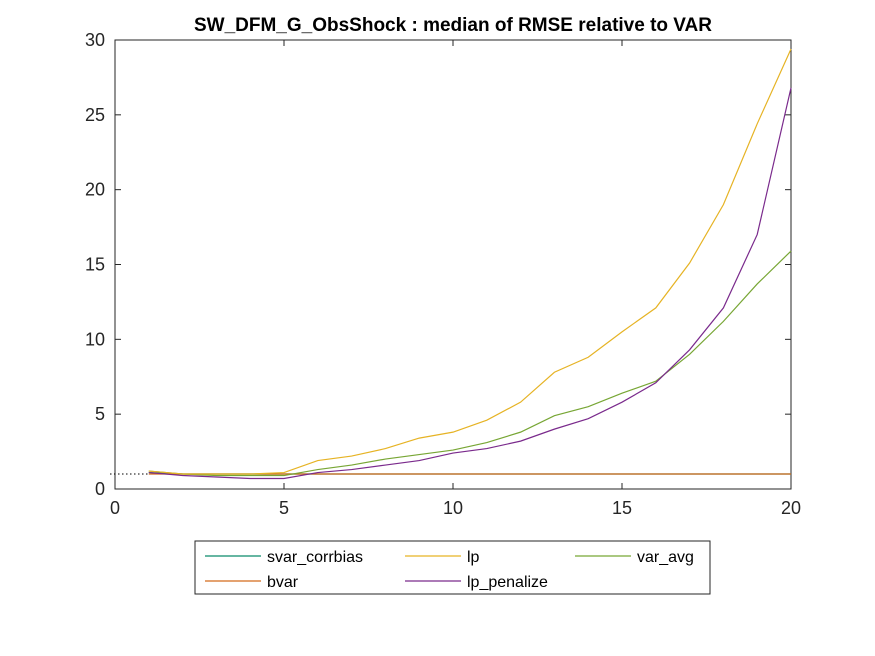 The height and width of the screenshot is (656, 875). Describe the element at coordinates (283, 582) in the screenshot. I see `legend-label-bvar: bvar` at that location.